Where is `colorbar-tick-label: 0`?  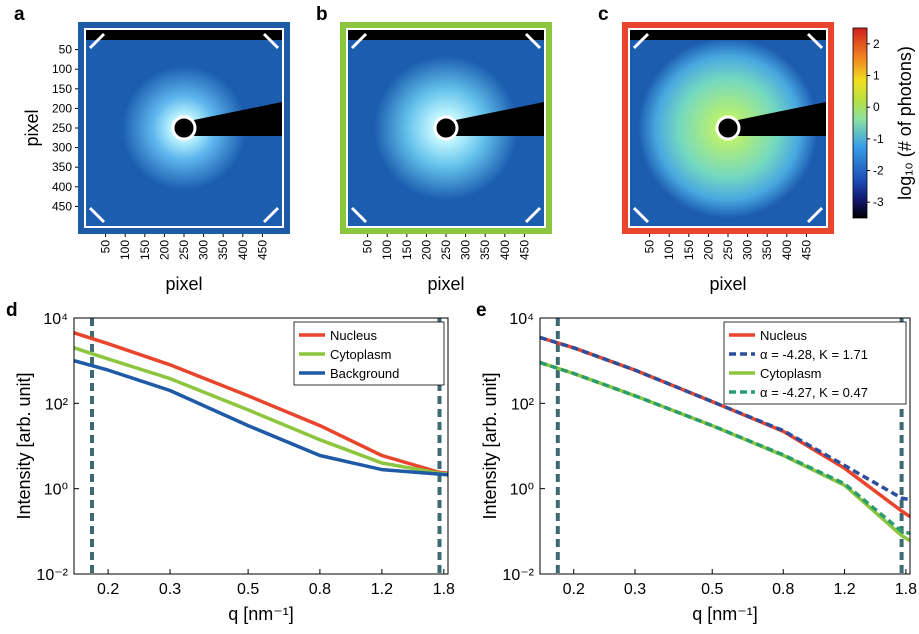
colorbar-tick-label: 0 is located at coordinates (876, 107).